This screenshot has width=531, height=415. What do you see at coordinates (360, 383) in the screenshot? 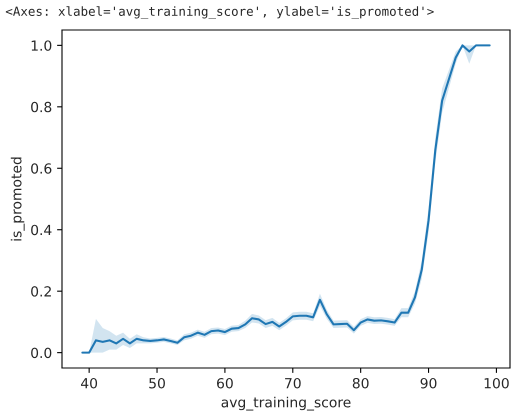
I see `x-tick-label: 80` at bounding box center [360, 383].